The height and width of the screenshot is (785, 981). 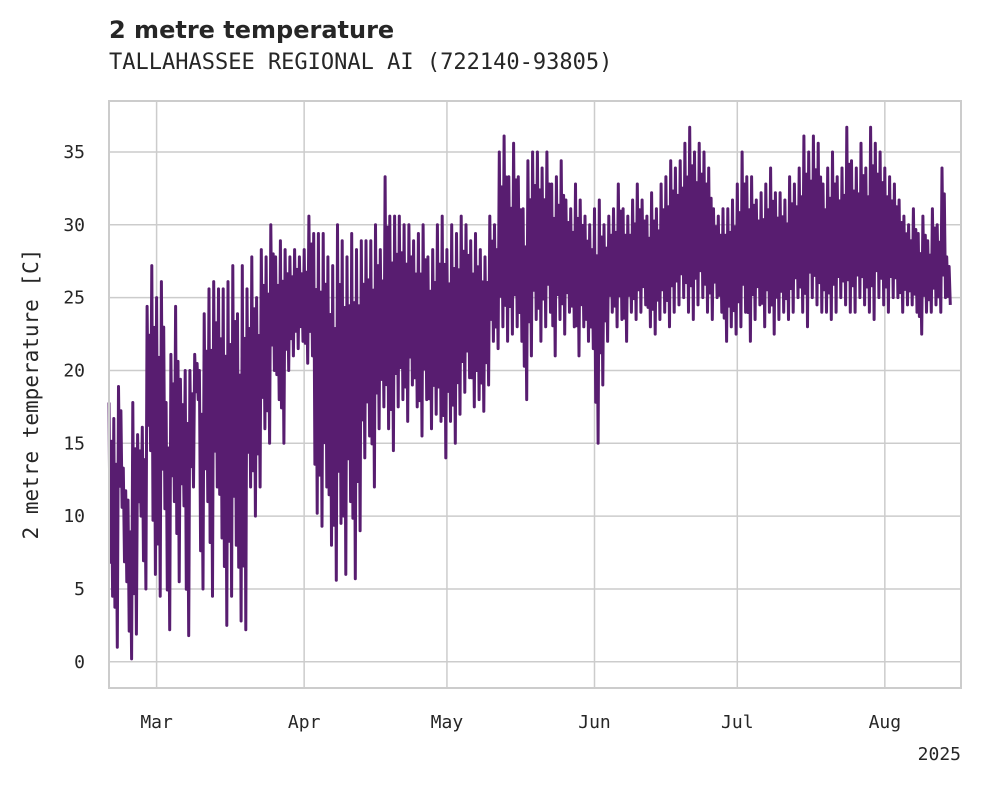 What do you see at coordinates (737, 722) in the screenshot?
I see `x-tick-label: Jul` at bounding box center [737, 722].